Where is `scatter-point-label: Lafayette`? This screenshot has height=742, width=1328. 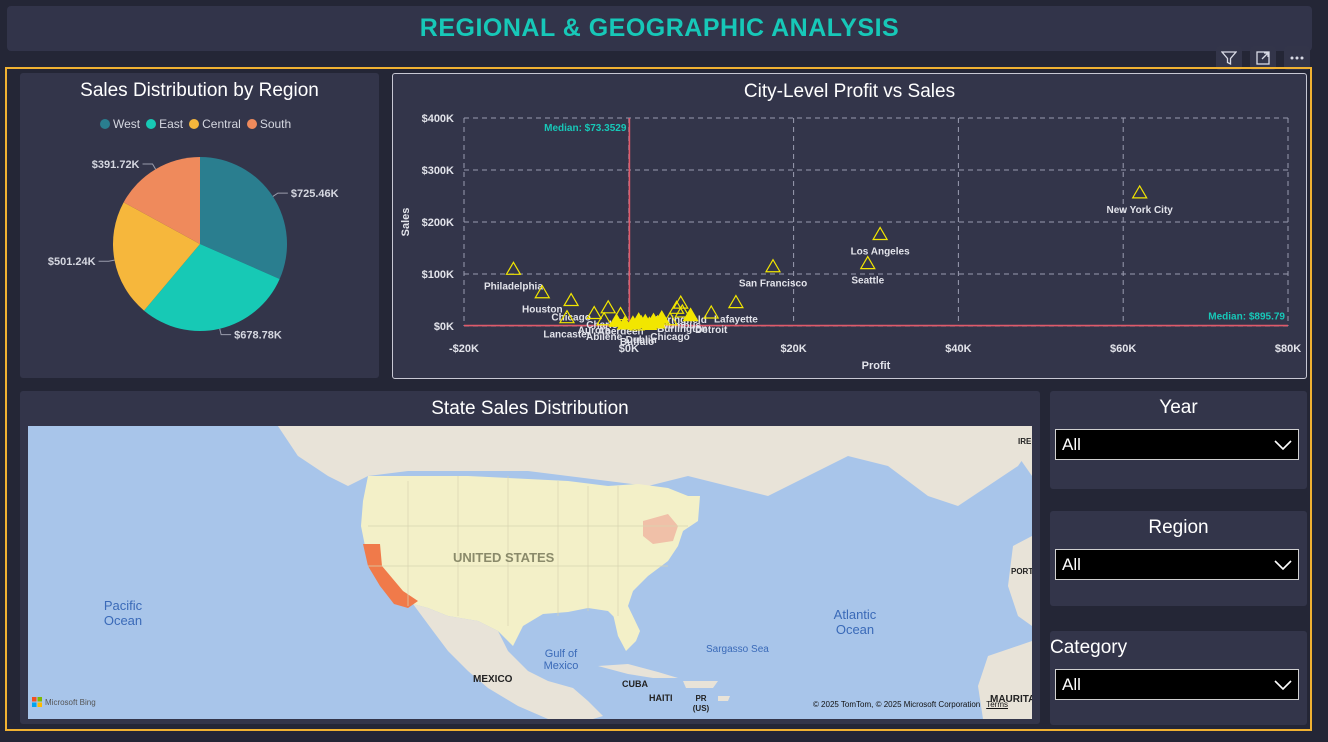 scatter-point-label: Lafayette is located at coordinates (736, 320).